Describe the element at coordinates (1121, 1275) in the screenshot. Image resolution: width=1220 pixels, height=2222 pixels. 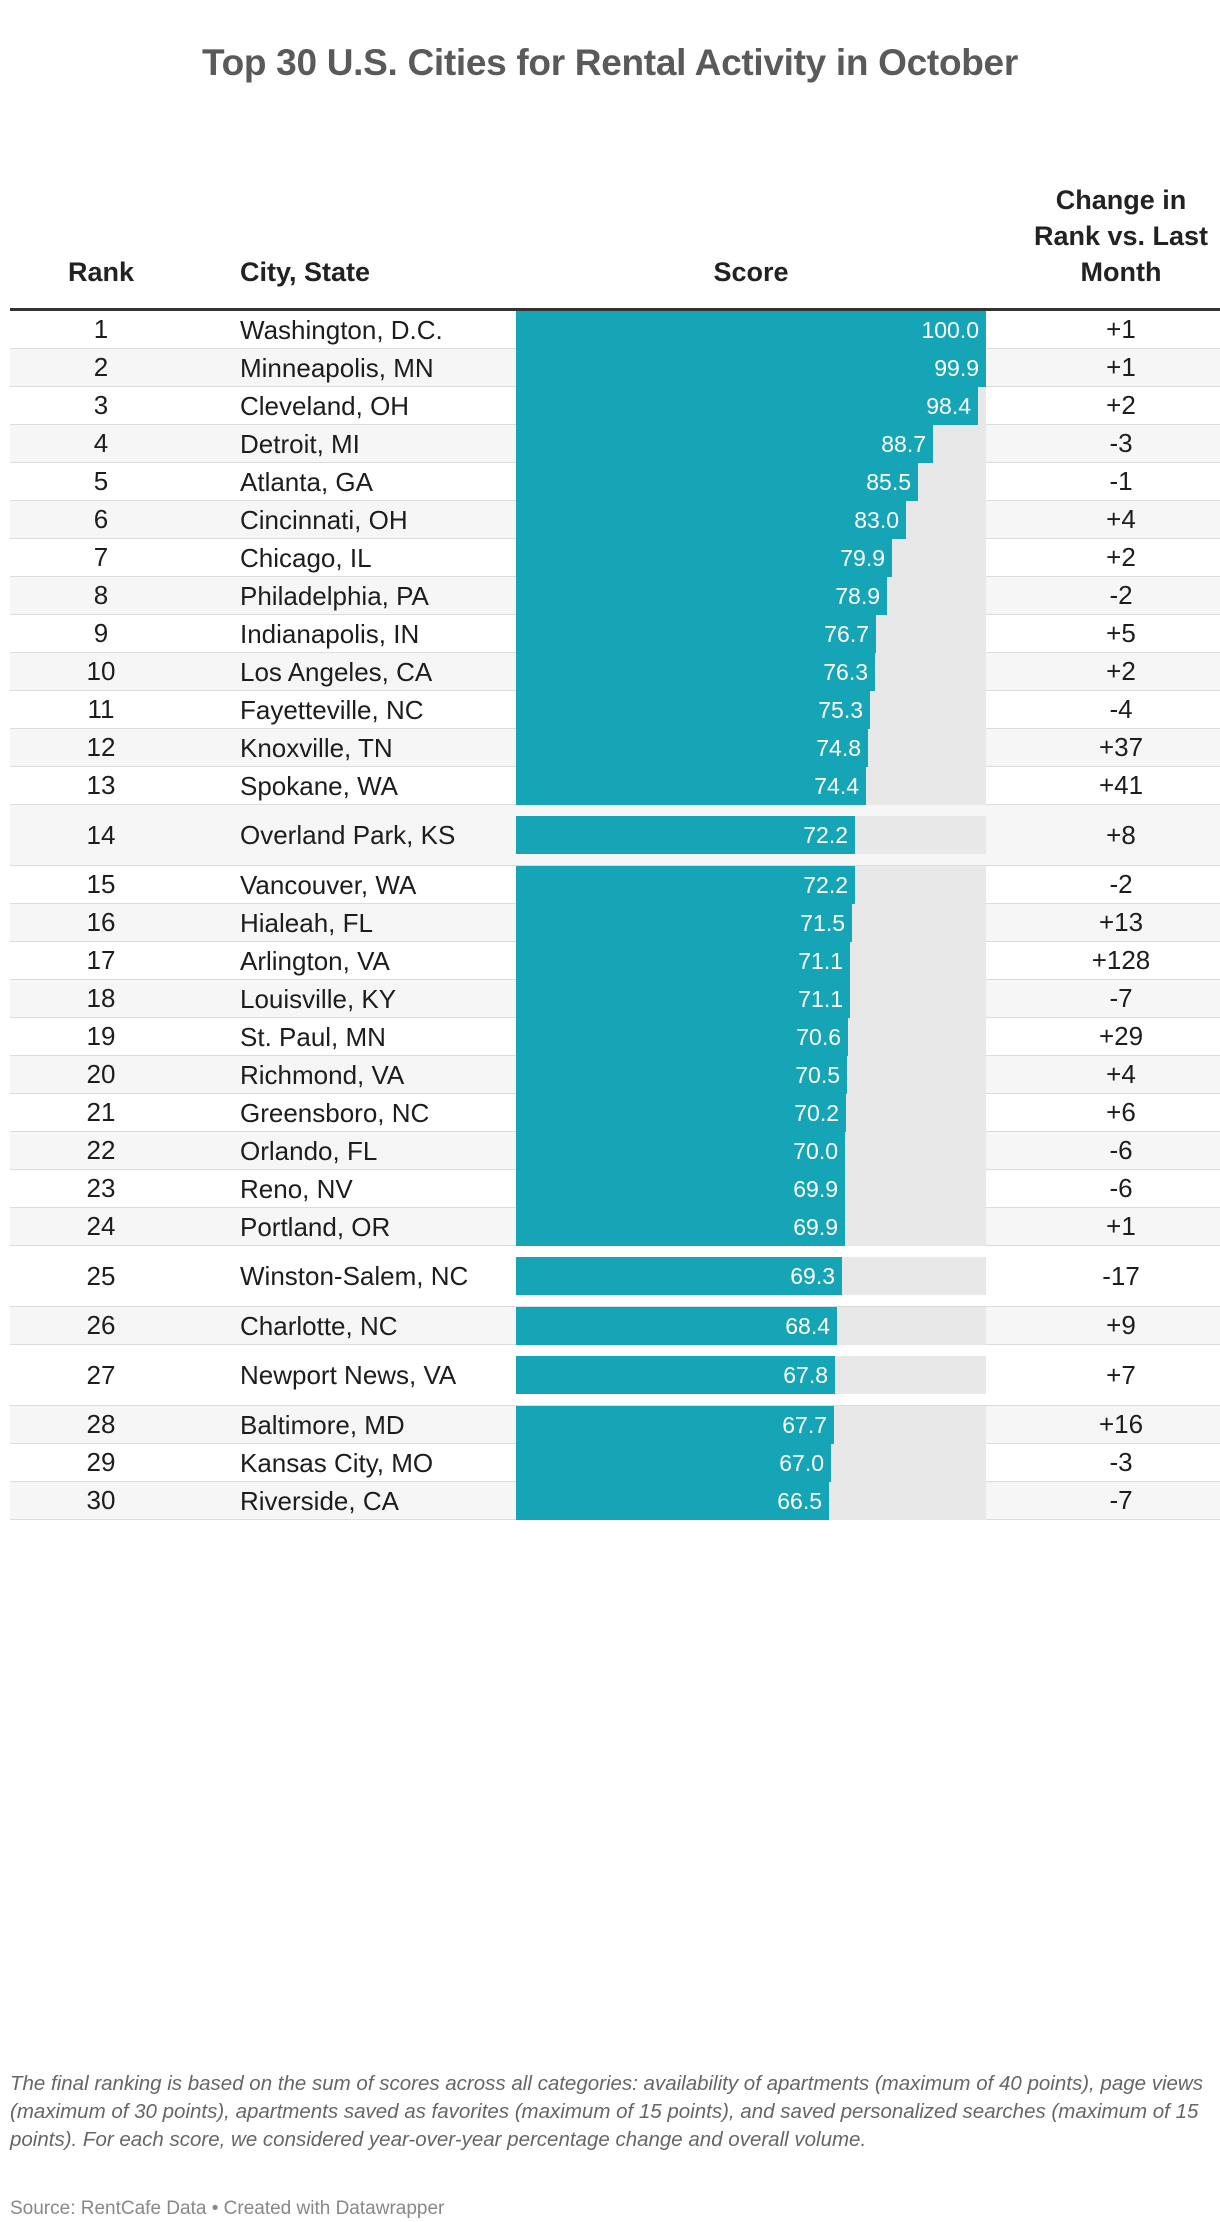
I see `rank-change-cell: -17` at that location.